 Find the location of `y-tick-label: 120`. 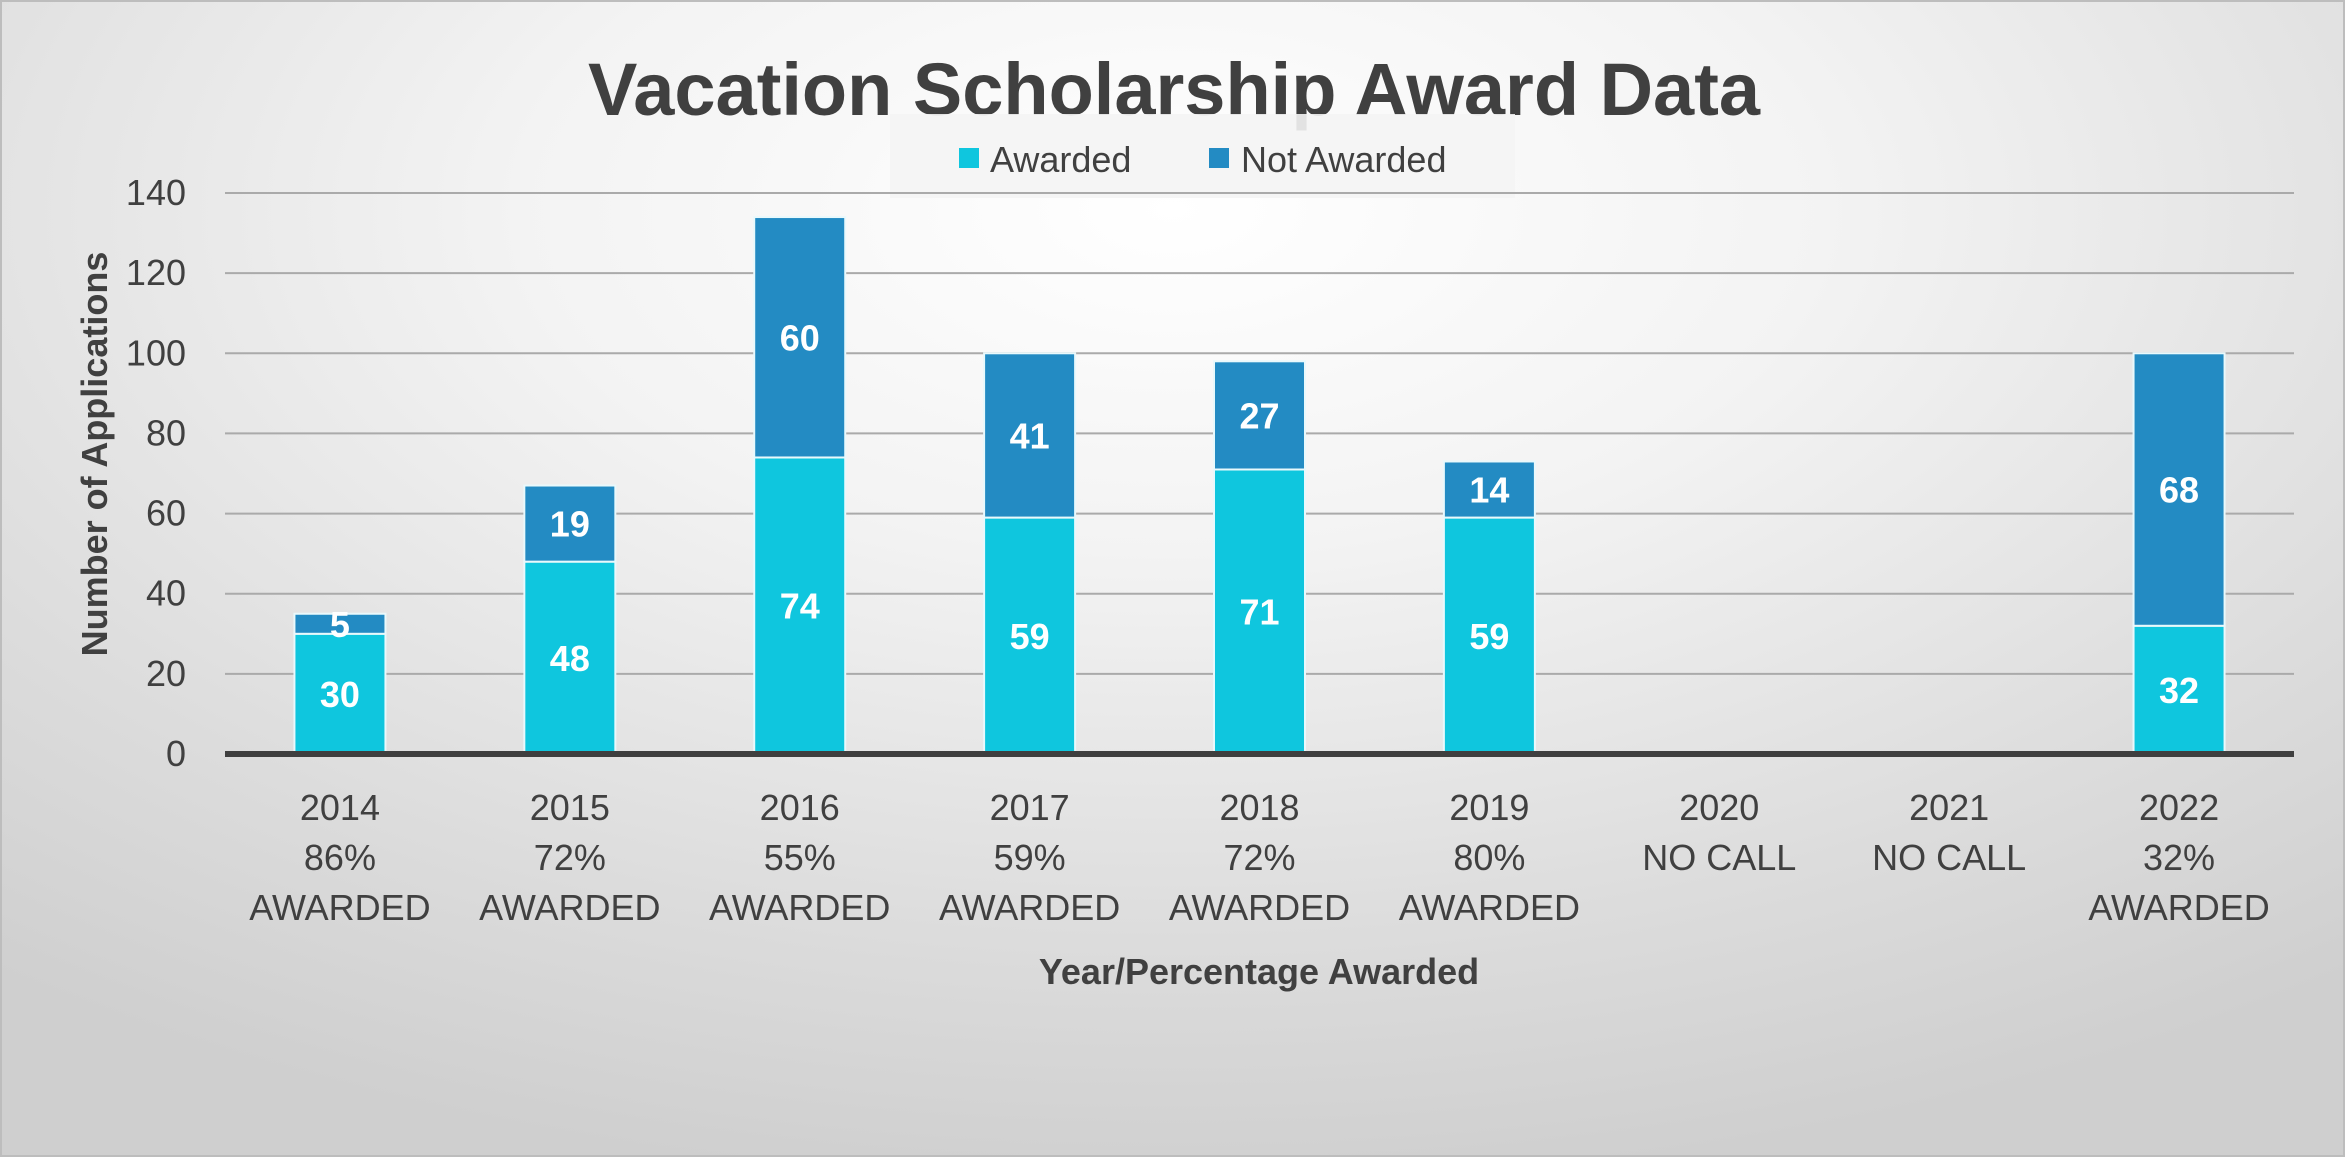

y-tick-label: 120 is located at coordinates (156, 272).